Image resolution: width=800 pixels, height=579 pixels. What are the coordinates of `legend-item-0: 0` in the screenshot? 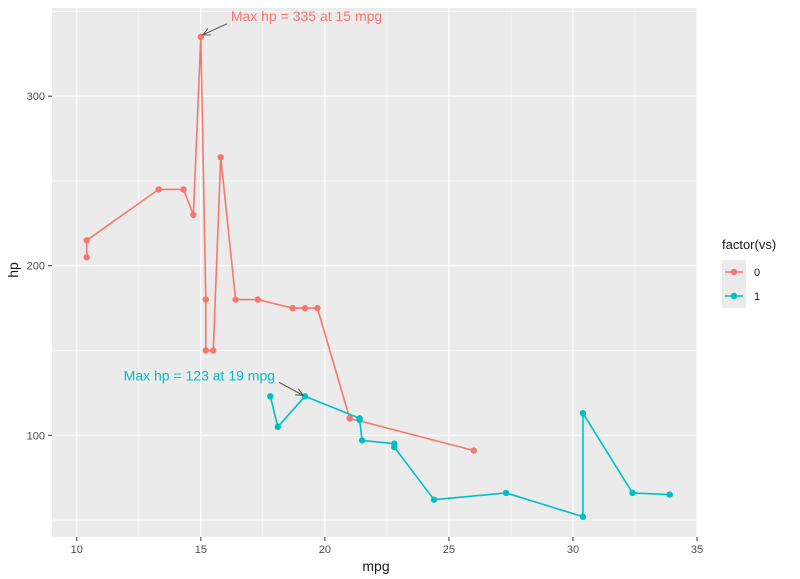 It's located at (742, 273).